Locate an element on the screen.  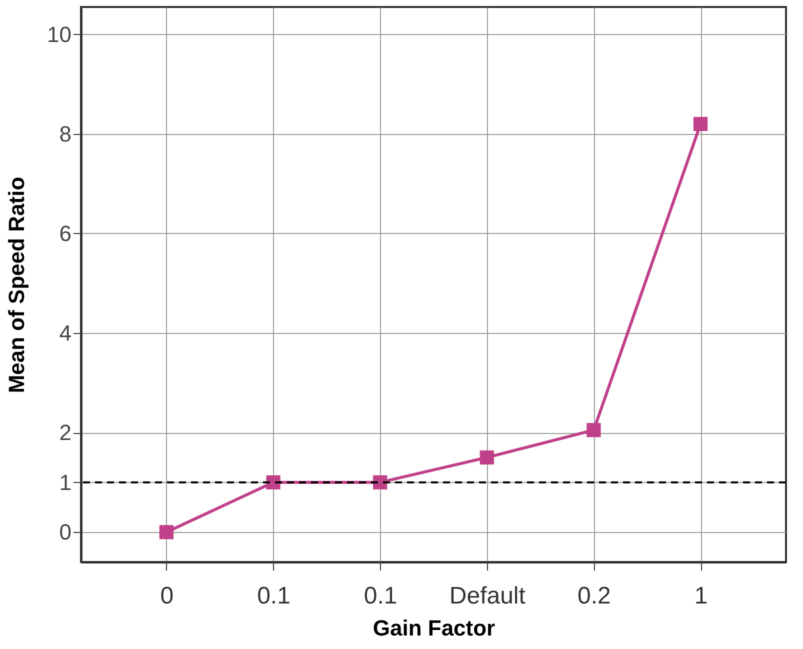
y-tick-label: 6 is located at coordinates (65, 233).